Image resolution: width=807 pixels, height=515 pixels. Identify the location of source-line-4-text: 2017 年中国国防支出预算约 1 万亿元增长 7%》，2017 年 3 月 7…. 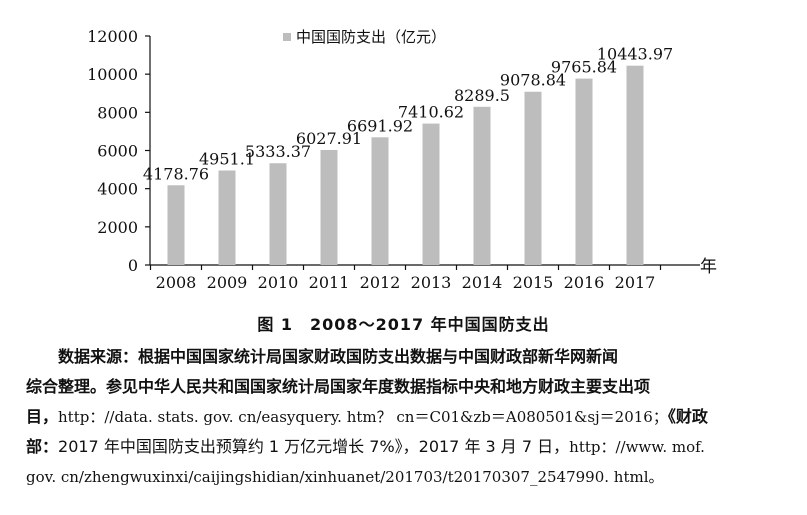
(314, 446).